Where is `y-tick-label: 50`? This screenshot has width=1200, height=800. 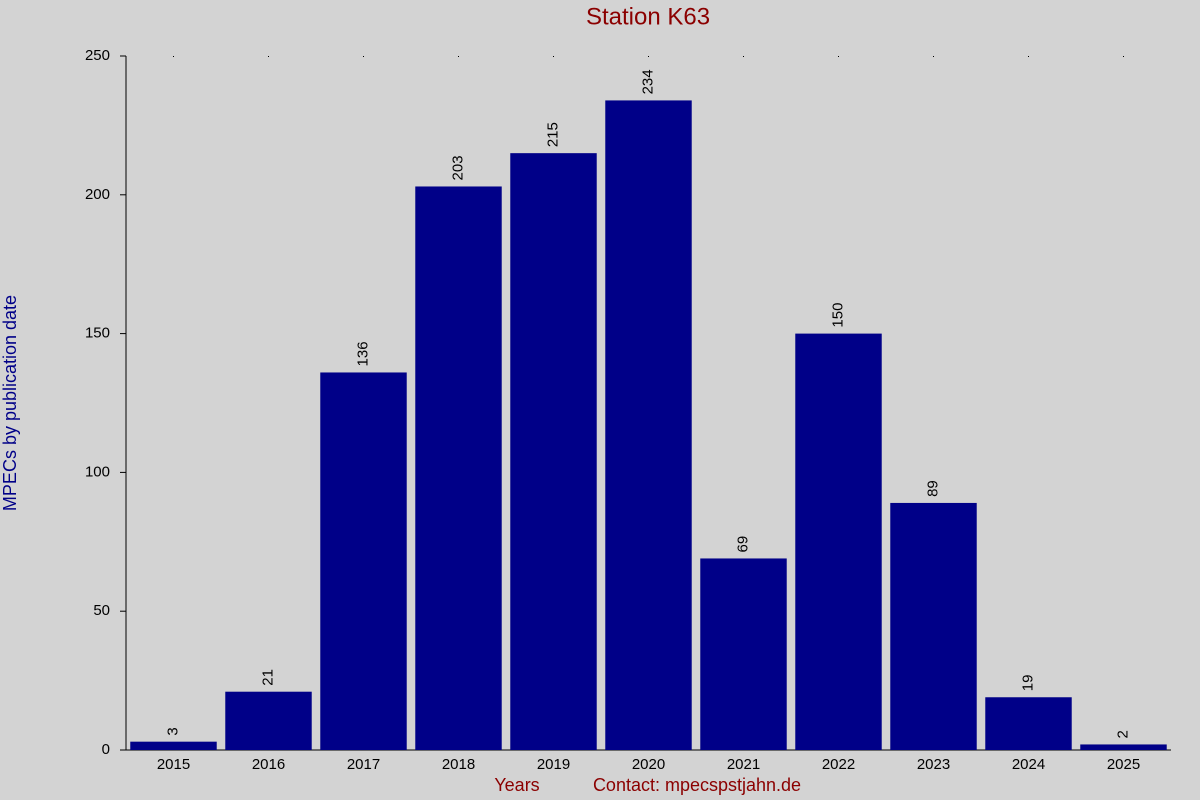
y-tick-label: 50 is located at coordinates (101, 610).